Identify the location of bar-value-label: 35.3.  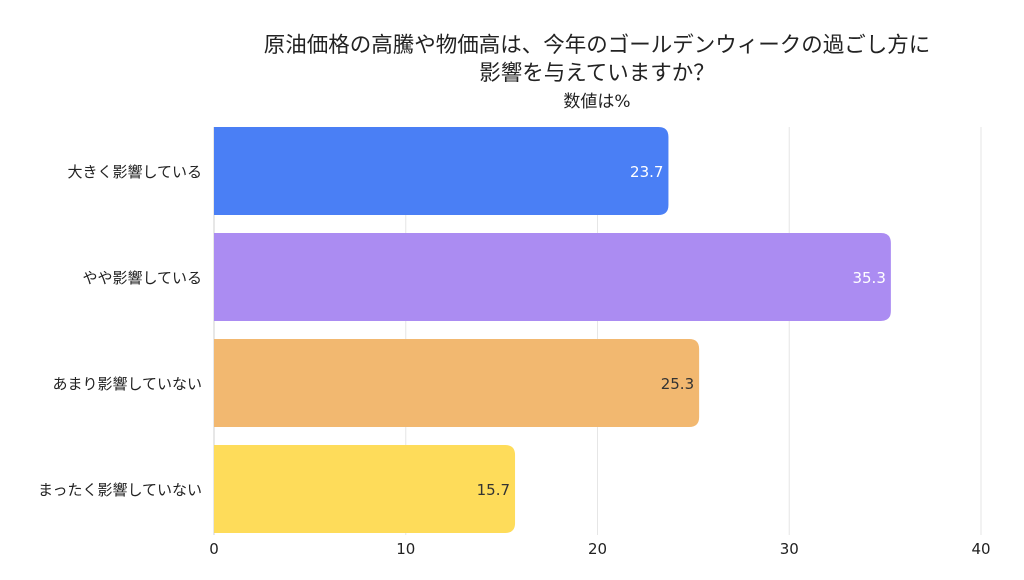
(868, 278).